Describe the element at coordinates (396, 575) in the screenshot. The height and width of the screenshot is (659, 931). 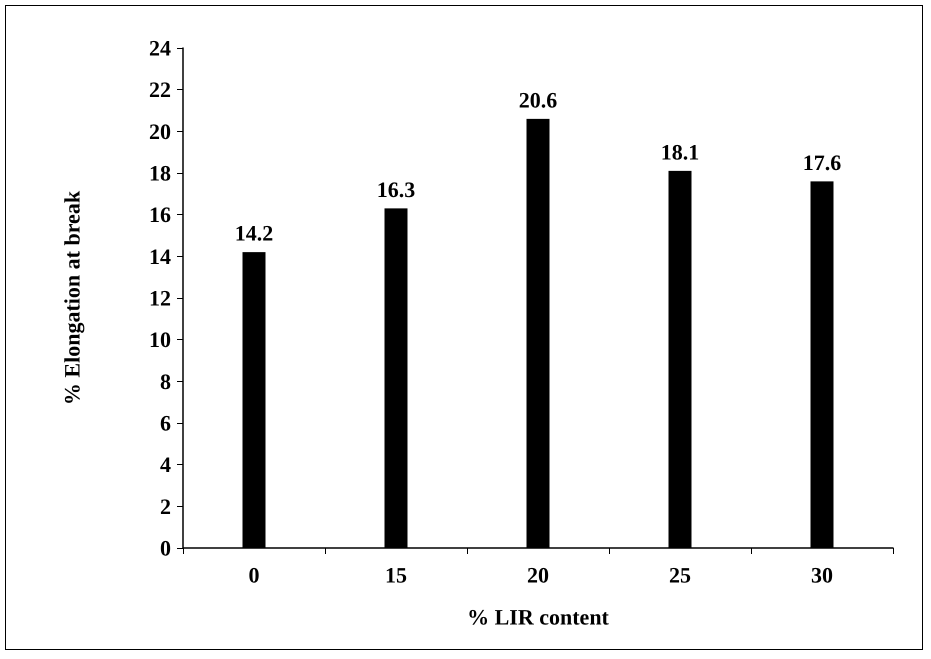
I see `x-tick-label: 15` at that location.